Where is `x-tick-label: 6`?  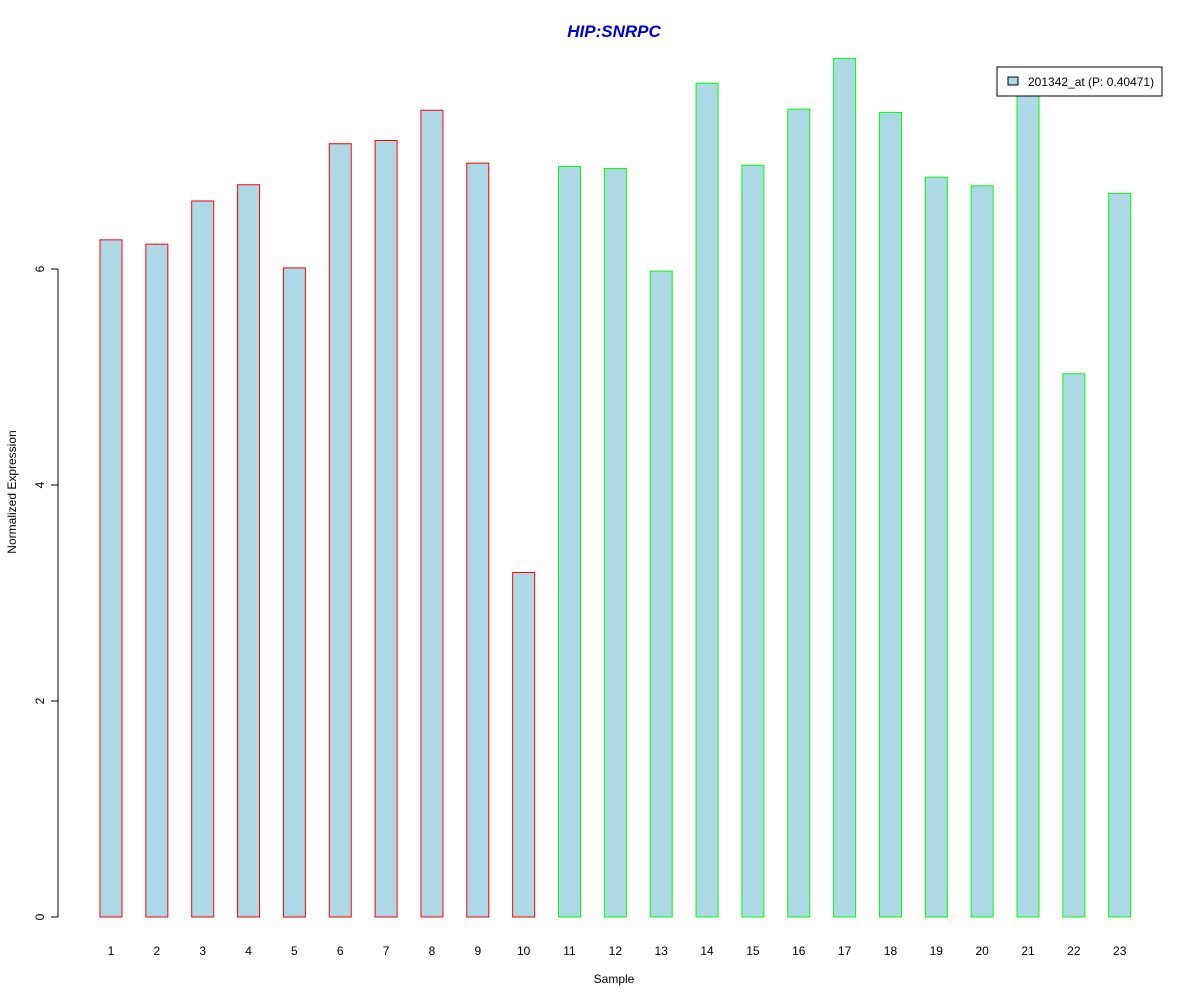
x-tick-label: 6 is located at coordinates (340, 951).